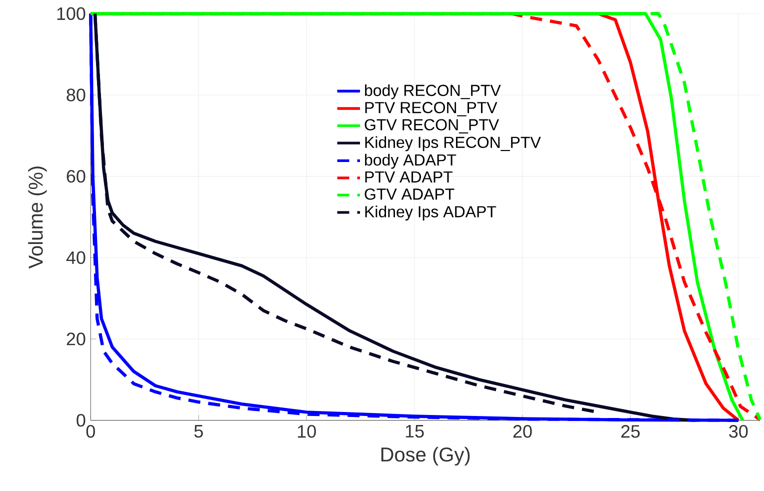 The width and height of the screenshot is (764, 491). I want to click on x-tick-label: 0, so click(90, 431).